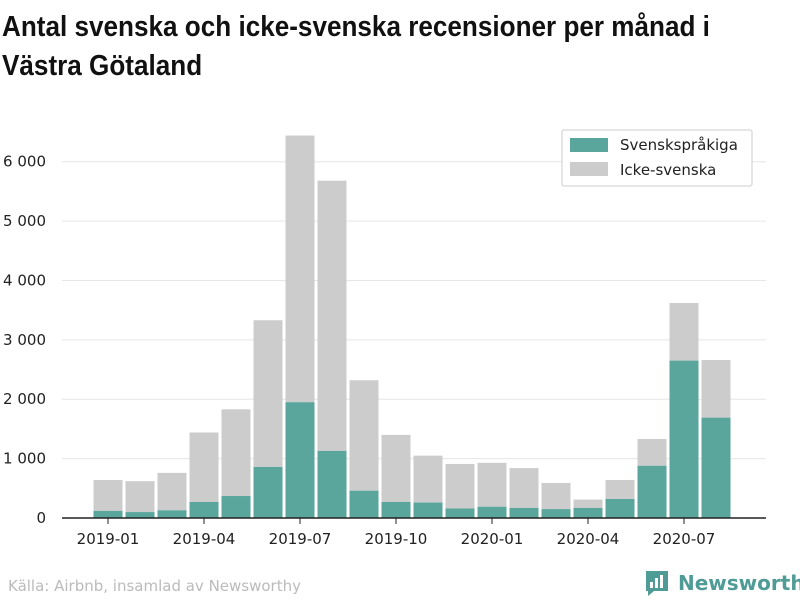 The width and height of the screenshot is (800, 600). What do you see at coordinates (108, 539) in the screenshot?
I see `x-tick-label: 2019-01` at bounding box center [108, 539].